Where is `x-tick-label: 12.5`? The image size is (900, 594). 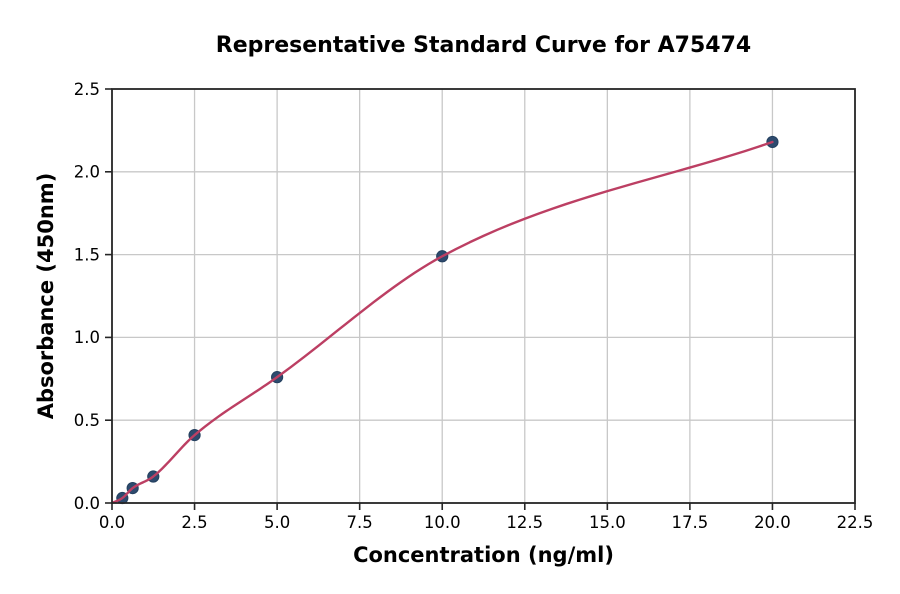 x-tick-label: 12.5 is located at coordinates (524, 522).